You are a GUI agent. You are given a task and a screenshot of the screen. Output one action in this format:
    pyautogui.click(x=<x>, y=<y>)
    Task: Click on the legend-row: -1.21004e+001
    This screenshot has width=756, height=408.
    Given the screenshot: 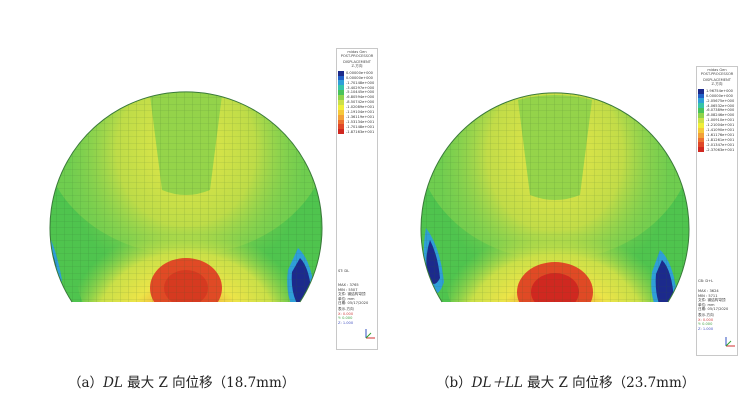 What is the action you would take?
    pyautogui.click(x=717, y=125)
    